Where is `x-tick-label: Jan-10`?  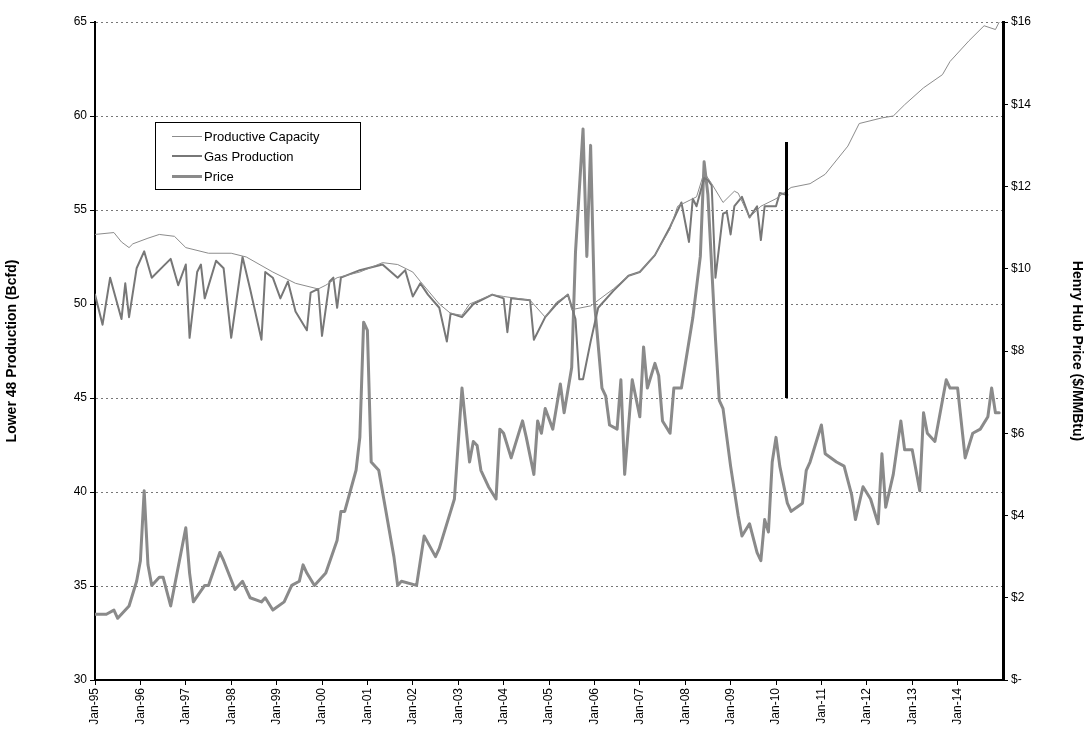 x-tick-label: Jan-10 is located at coordinates (775, 706).